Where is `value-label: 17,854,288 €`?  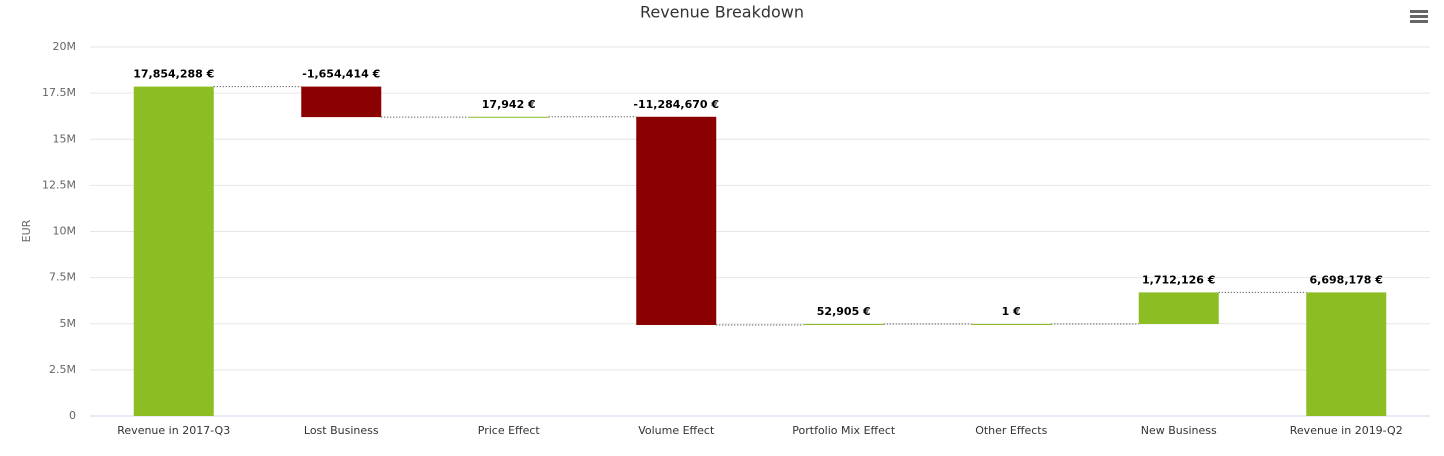
value-label: 17,854,288 € is located at coordinates (173, 74).